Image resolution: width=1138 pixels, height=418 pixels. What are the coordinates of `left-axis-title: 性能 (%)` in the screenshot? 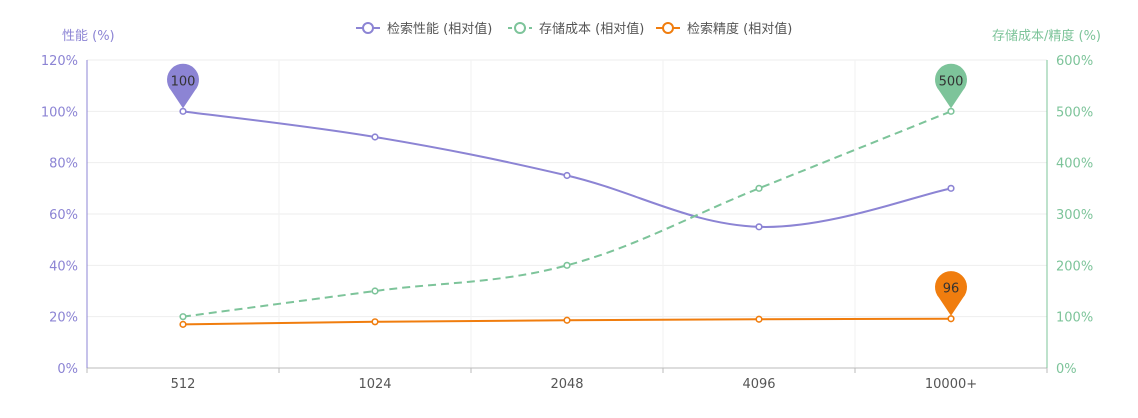 It's located at (88, 36).